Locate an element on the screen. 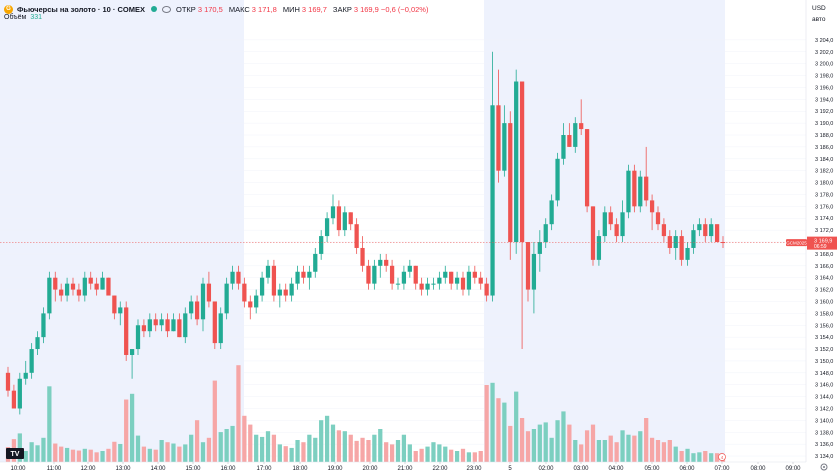 This screenshot has height=474, width=837. symbol-title: Фьючерсы на золото · 10 · COMEX is located at coordinates (81, 9).